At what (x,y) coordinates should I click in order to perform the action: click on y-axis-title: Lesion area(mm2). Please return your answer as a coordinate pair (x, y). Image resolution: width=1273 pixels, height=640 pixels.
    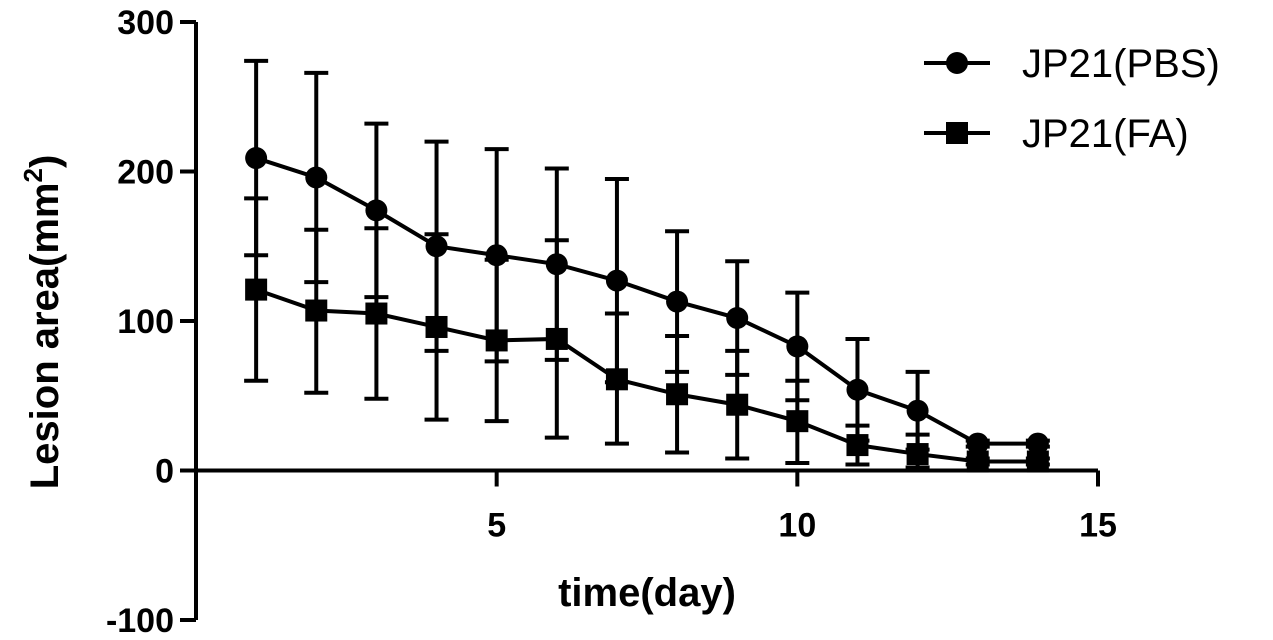
    Looking at the image, I should click on (42, 322).